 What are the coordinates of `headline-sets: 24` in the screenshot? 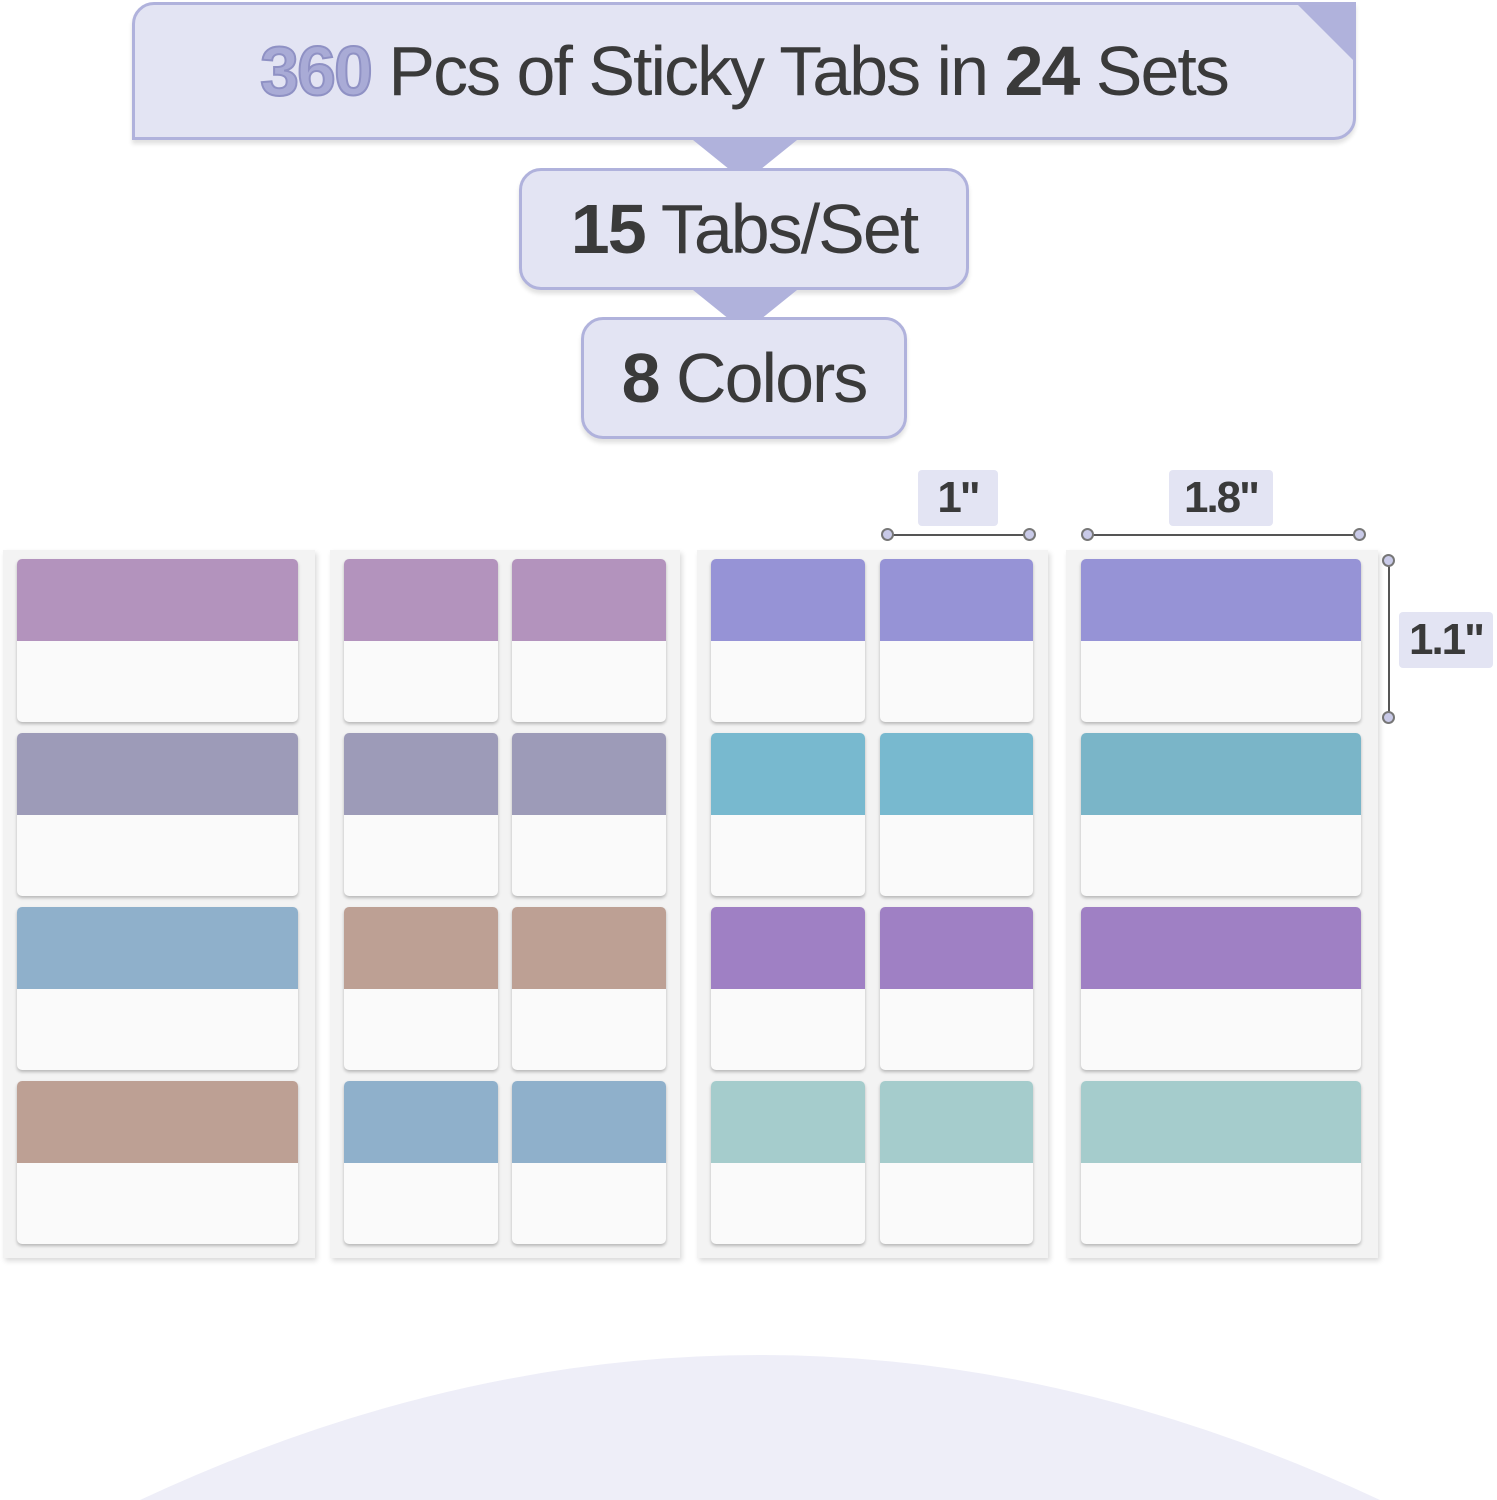 It's located at (1042, 71).